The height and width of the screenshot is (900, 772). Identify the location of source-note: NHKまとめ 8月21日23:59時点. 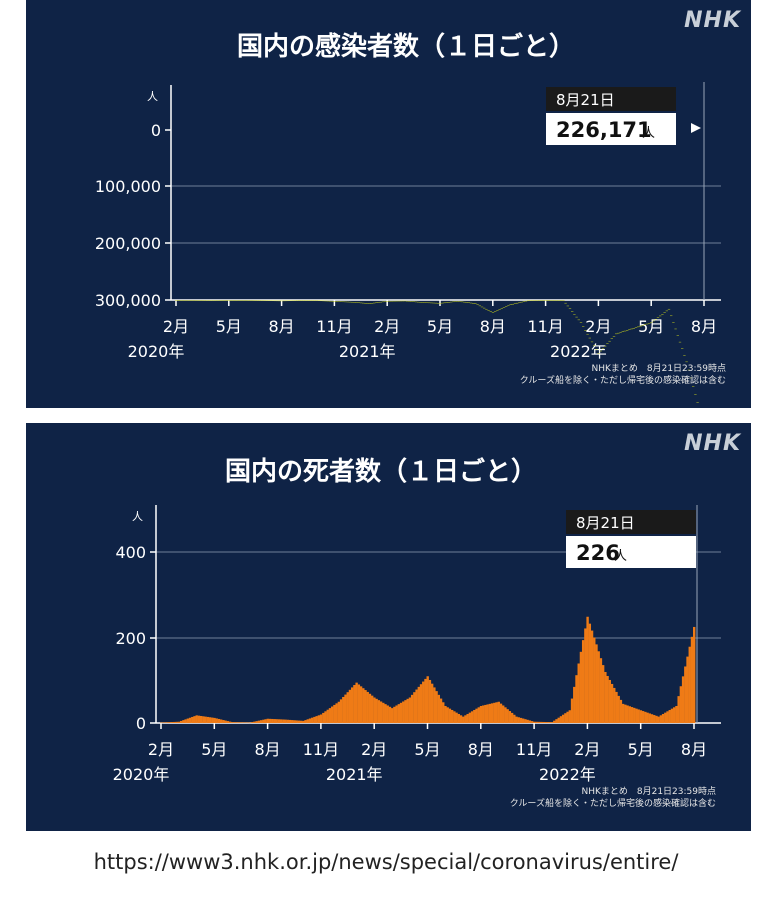
(648, 791).